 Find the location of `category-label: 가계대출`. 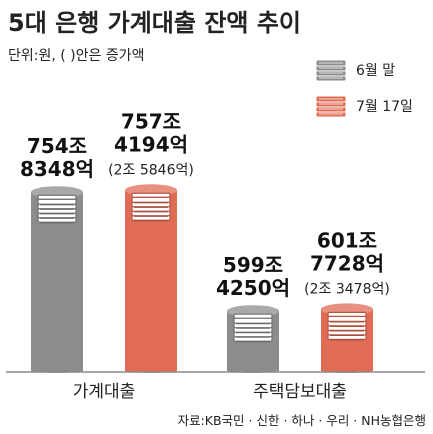

category-label: 가계대출 is located at coordinates (104, 392).